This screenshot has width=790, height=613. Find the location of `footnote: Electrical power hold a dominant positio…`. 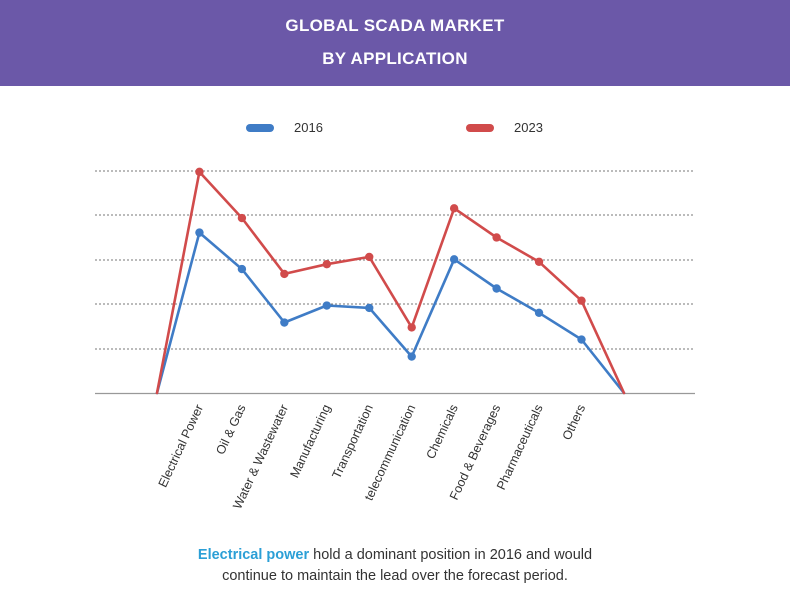

footnote: Electrical power hold a dominant positio… is located at coordinates (395, 566).